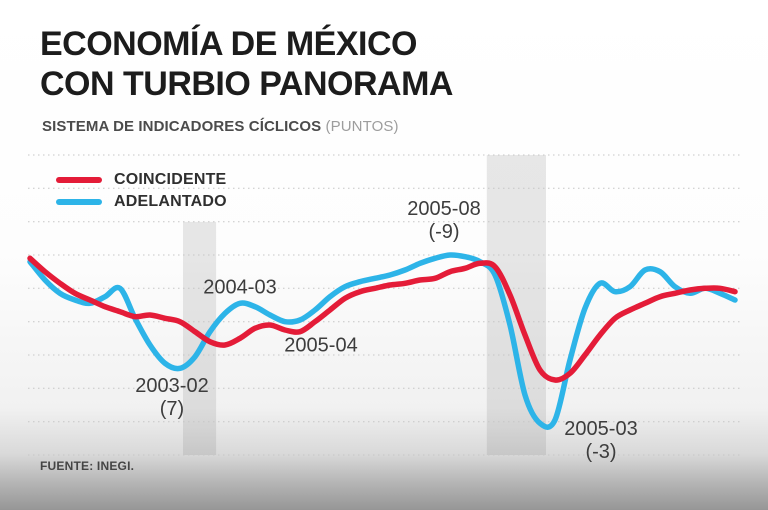 The image size is (768, 510). I want to click on annotation-2003-02: 2003-02 (7), so click(171, 398).